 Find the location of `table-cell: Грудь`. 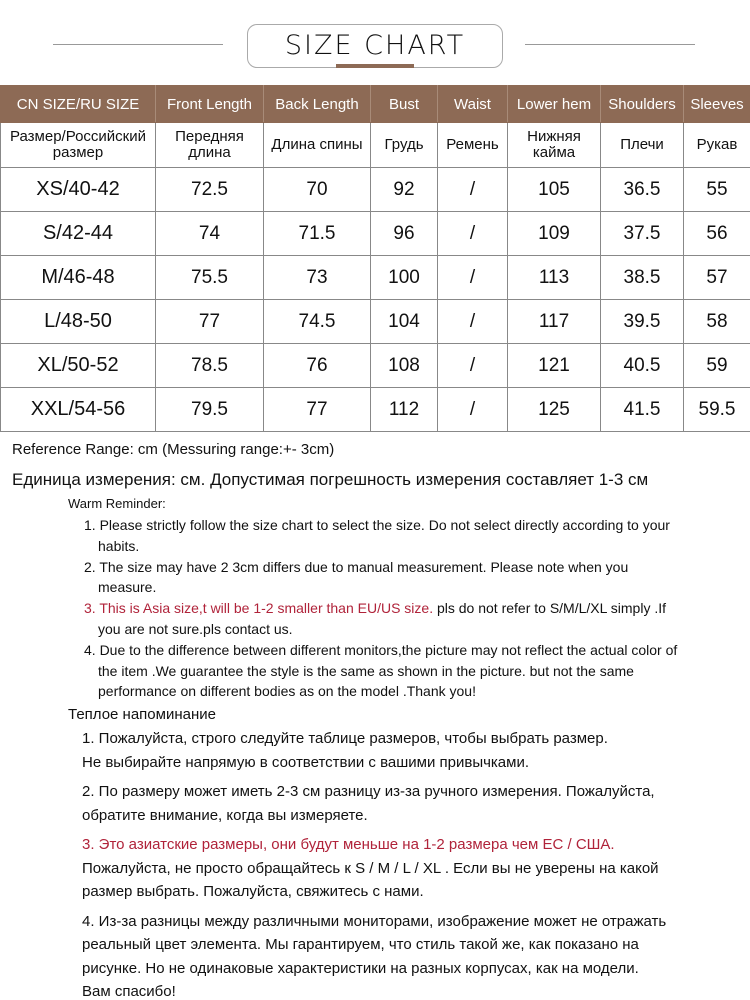

table-cell: Грудь is located at coordinates (404, 145).